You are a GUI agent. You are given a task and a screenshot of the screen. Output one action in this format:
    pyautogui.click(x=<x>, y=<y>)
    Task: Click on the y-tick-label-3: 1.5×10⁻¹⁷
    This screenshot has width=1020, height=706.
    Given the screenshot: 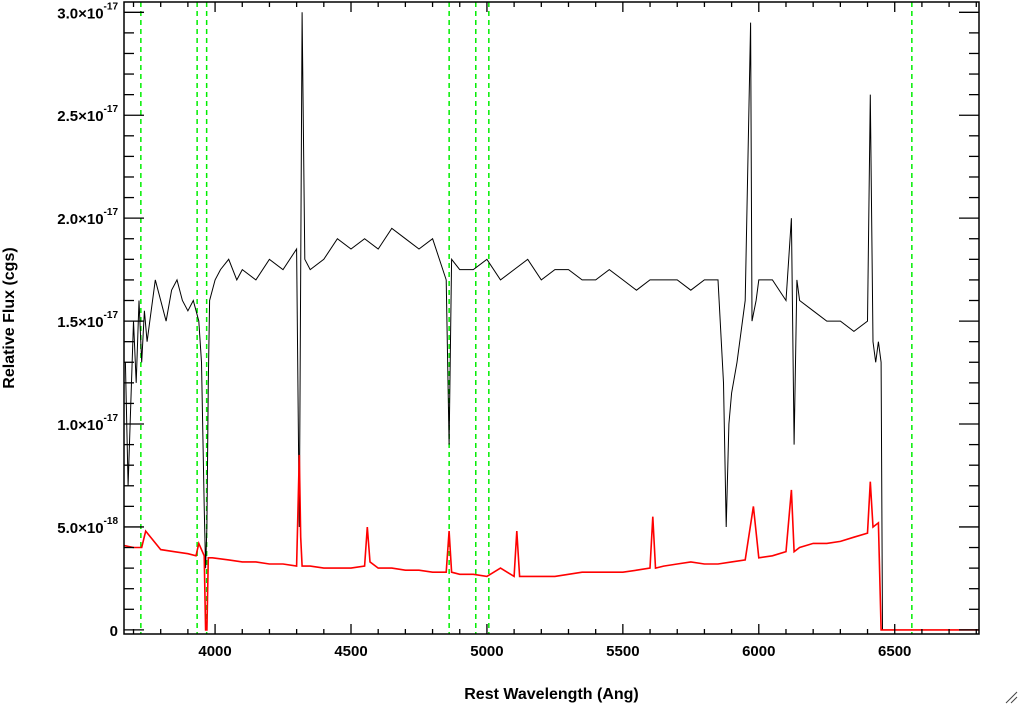 What is the action you would take?
    pyautogui.click(x=87, y=320)
    